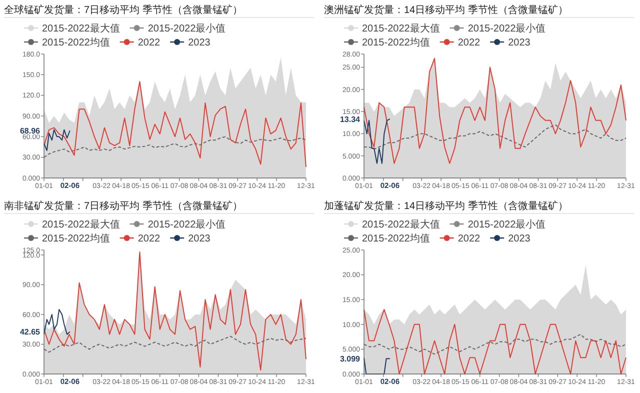 The image size is (640, 393). I want to click on text: 3.099, so click(350, 359).